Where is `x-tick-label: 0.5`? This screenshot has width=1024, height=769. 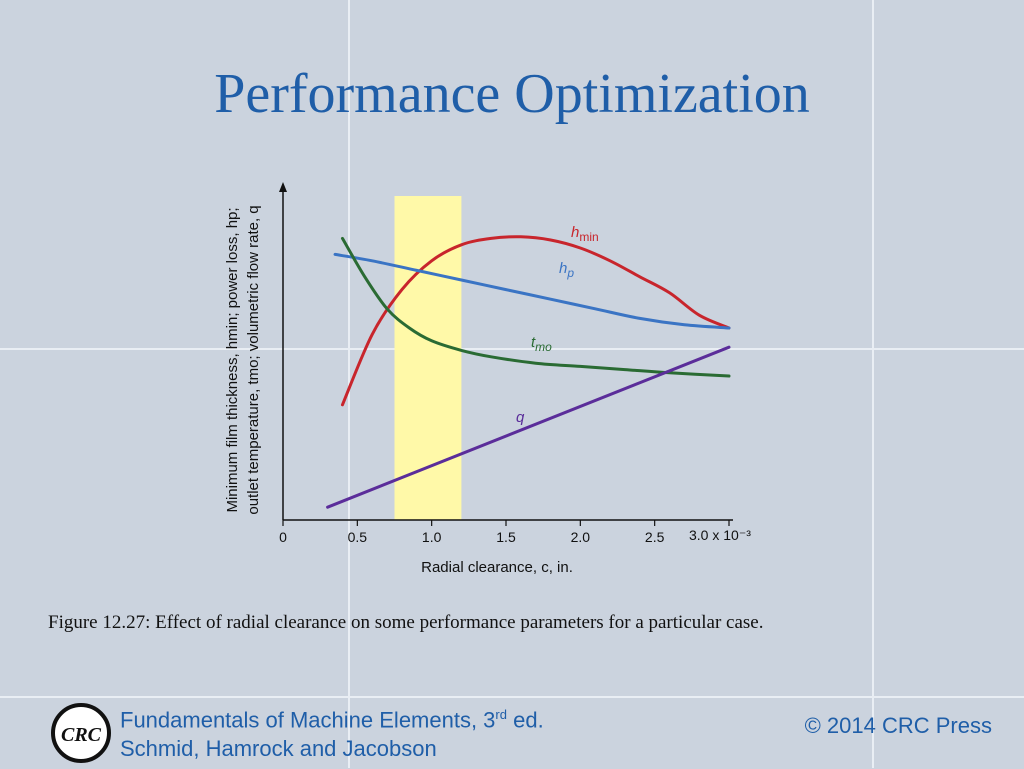
x-tick-label: 0.5 is located at coordinates (358, 537).